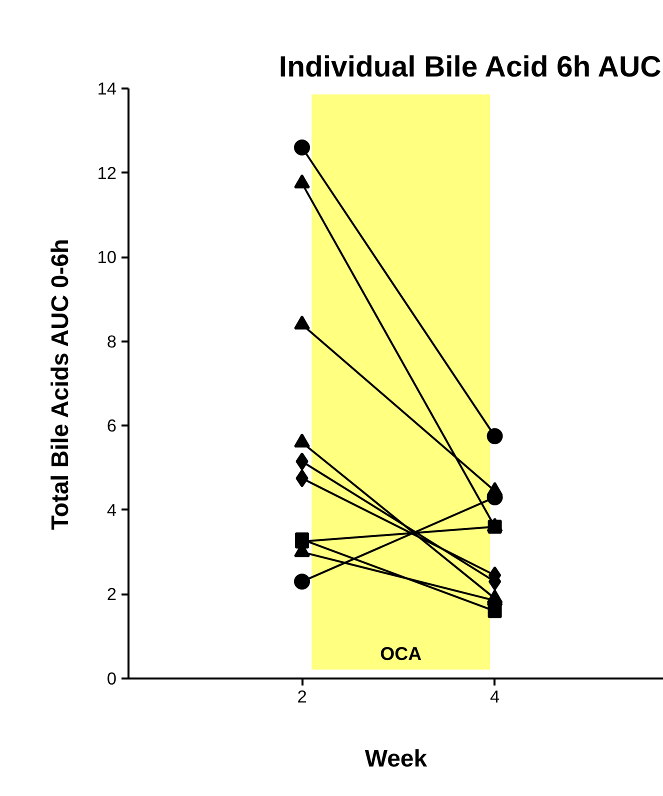  What do you see at coordinates (111, 510) in the screenshot?
I see `y-tick-label: 4` at bounding box center [111, 510].